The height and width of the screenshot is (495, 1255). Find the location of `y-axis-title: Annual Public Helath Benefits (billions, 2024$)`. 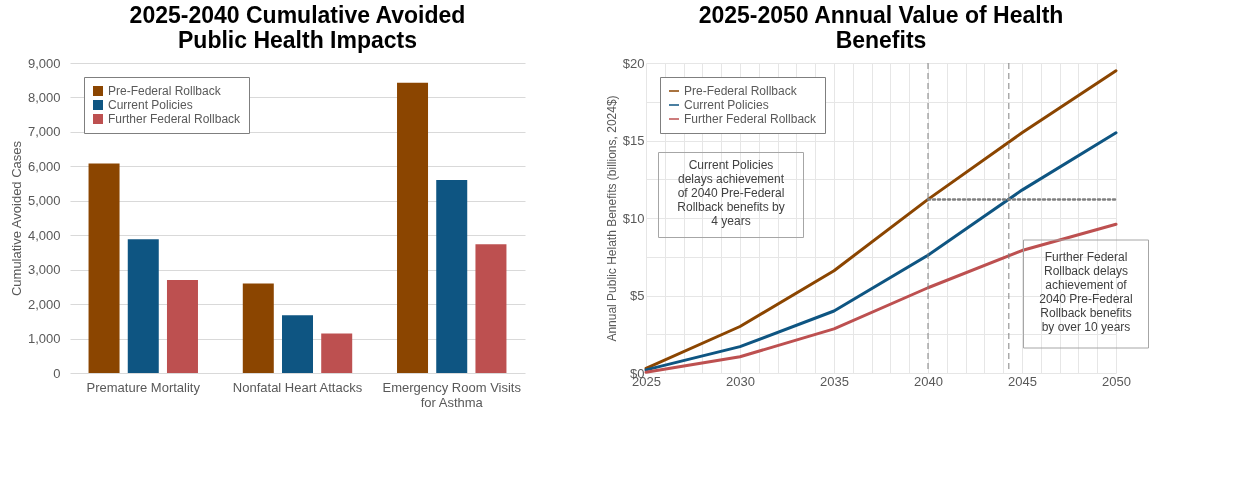

y-axis-title: Annual Public Helath Benefits (billions, 2024$) is located at coordinates (611, 218).